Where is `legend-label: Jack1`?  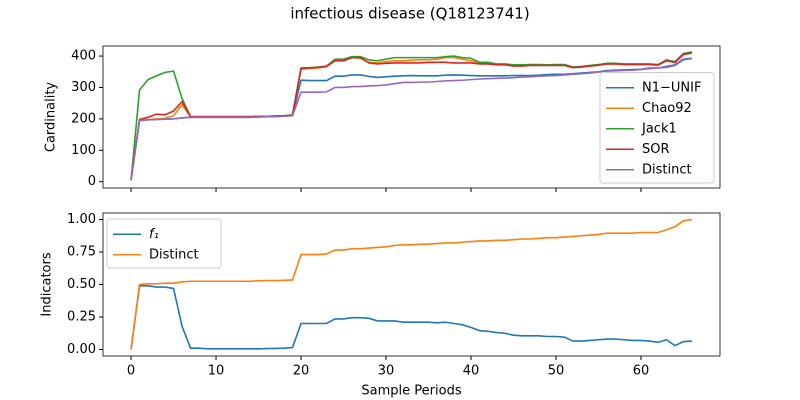 legend-label: Jack1 is located at coordinates (659, 128).